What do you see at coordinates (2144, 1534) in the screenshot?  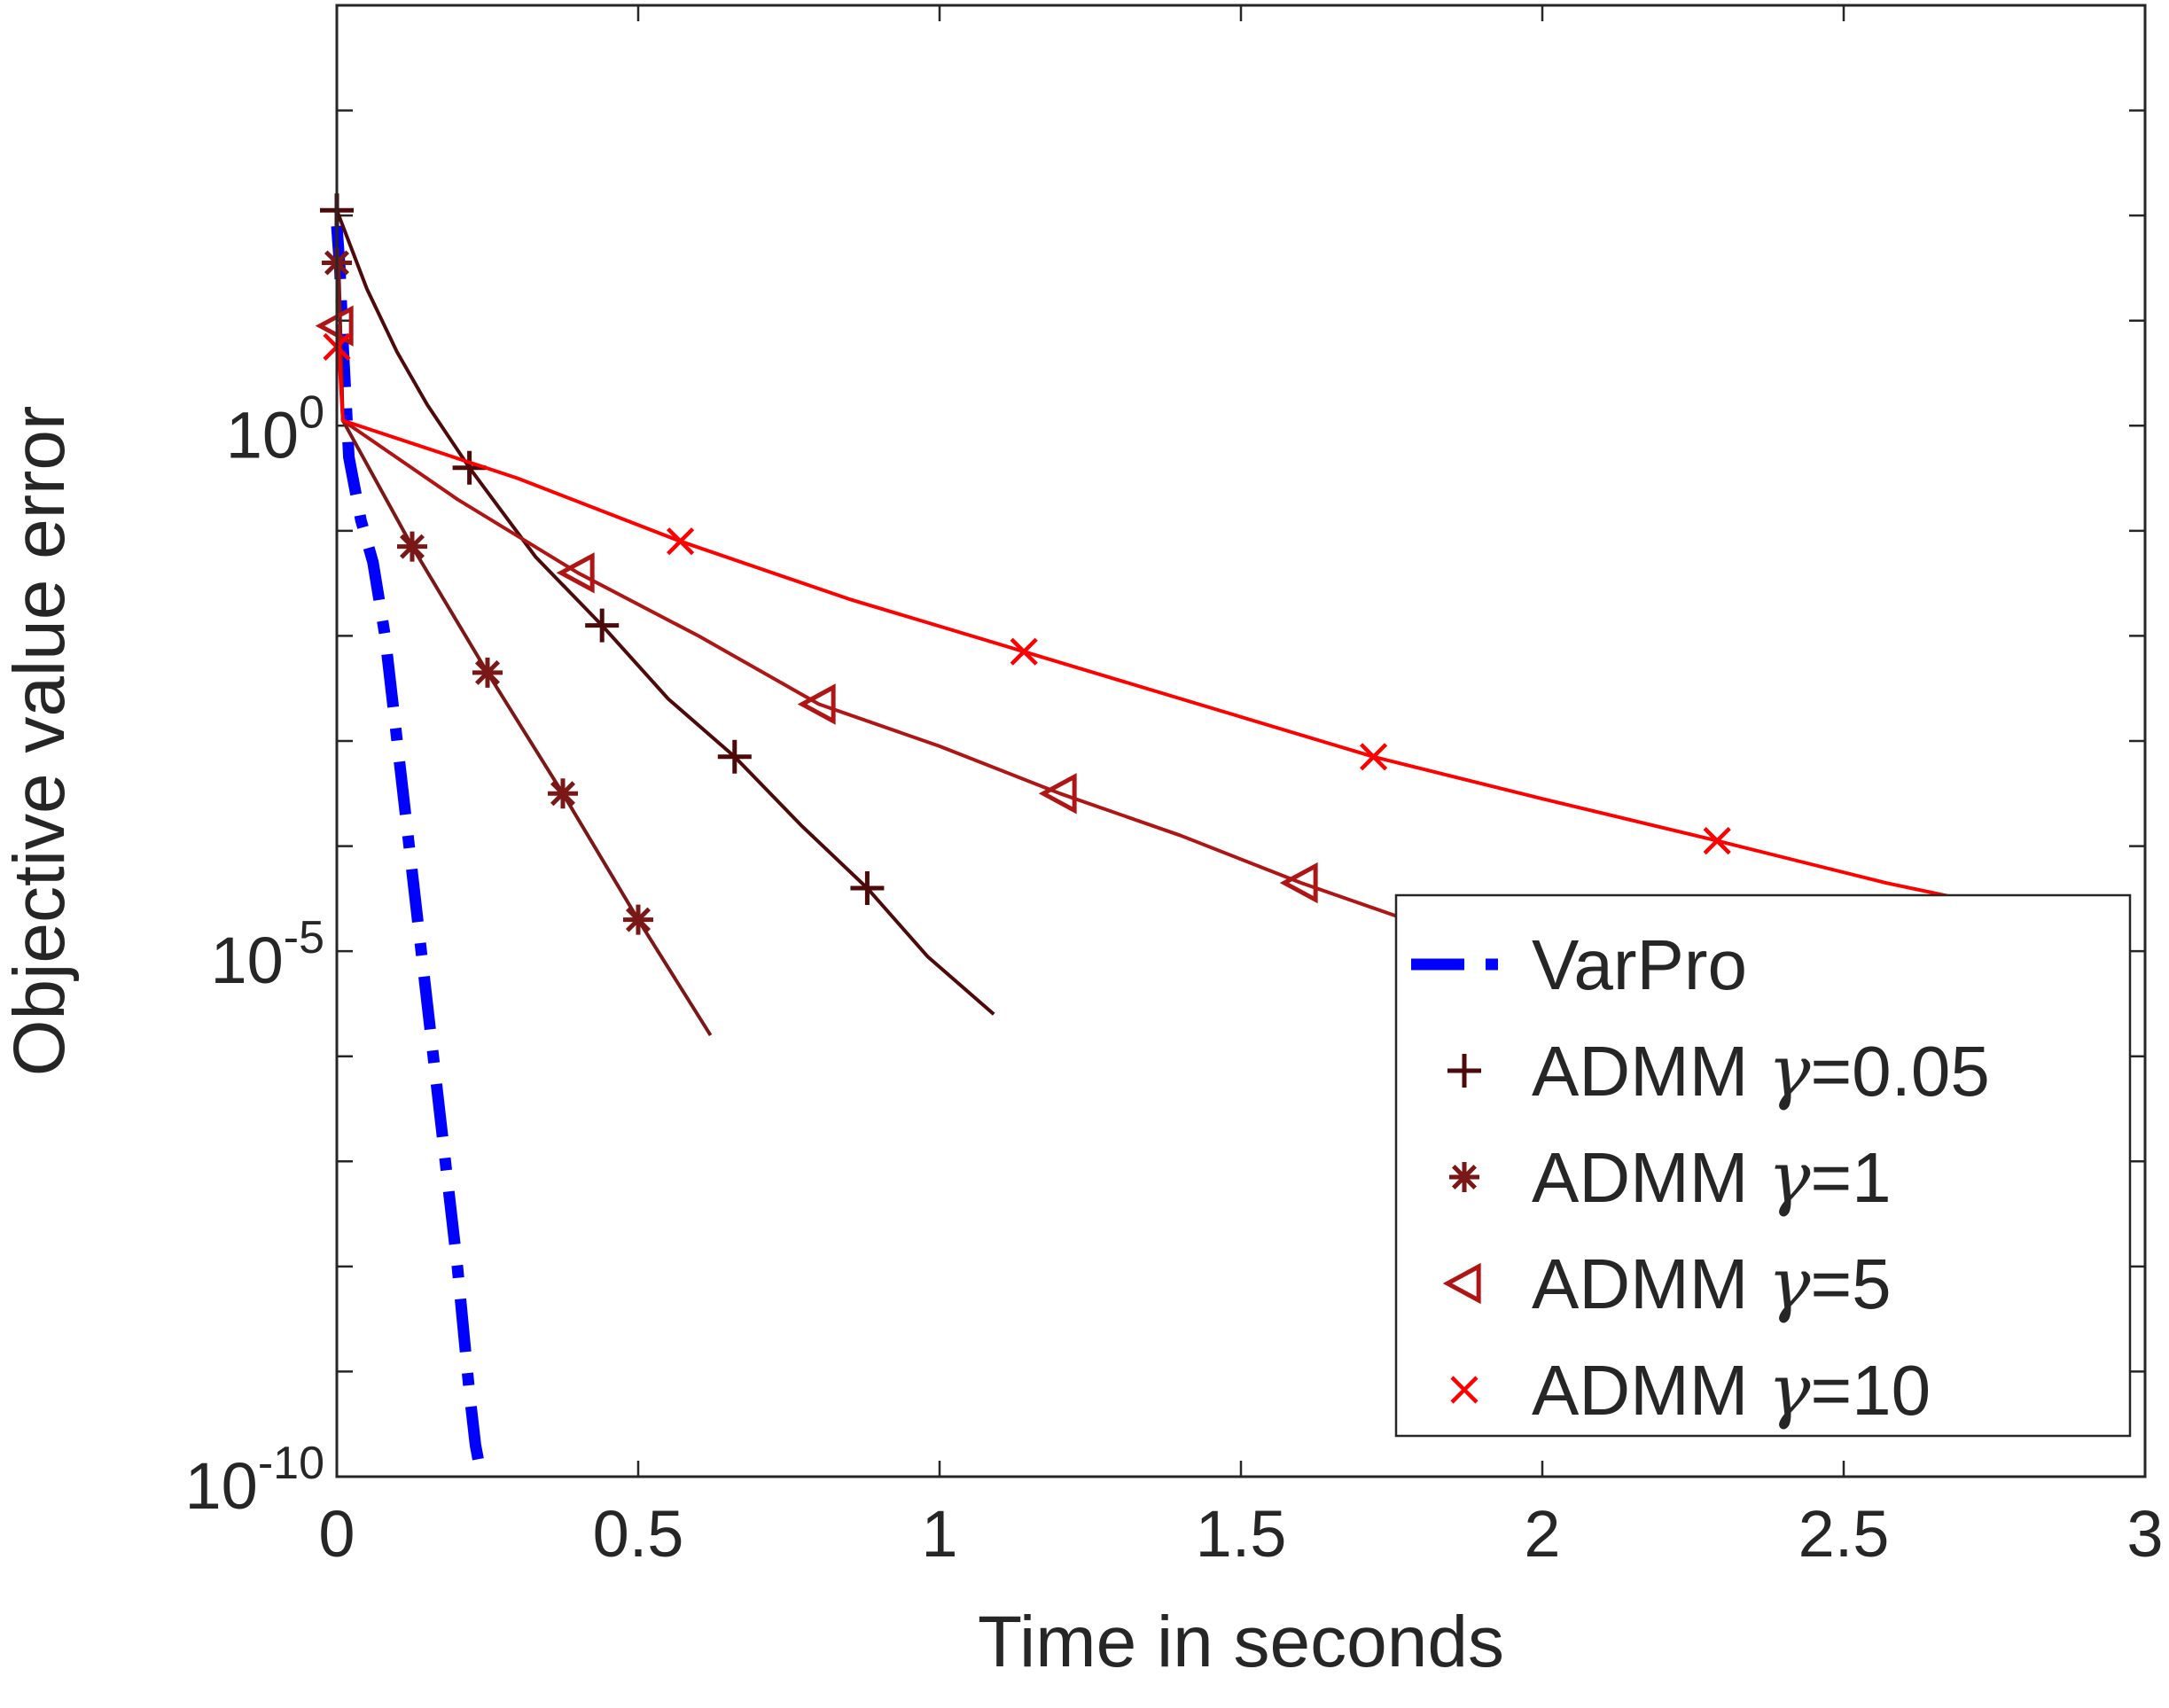 I see `x-tick-label-6: 3` at bounding box center [2144, 1534].